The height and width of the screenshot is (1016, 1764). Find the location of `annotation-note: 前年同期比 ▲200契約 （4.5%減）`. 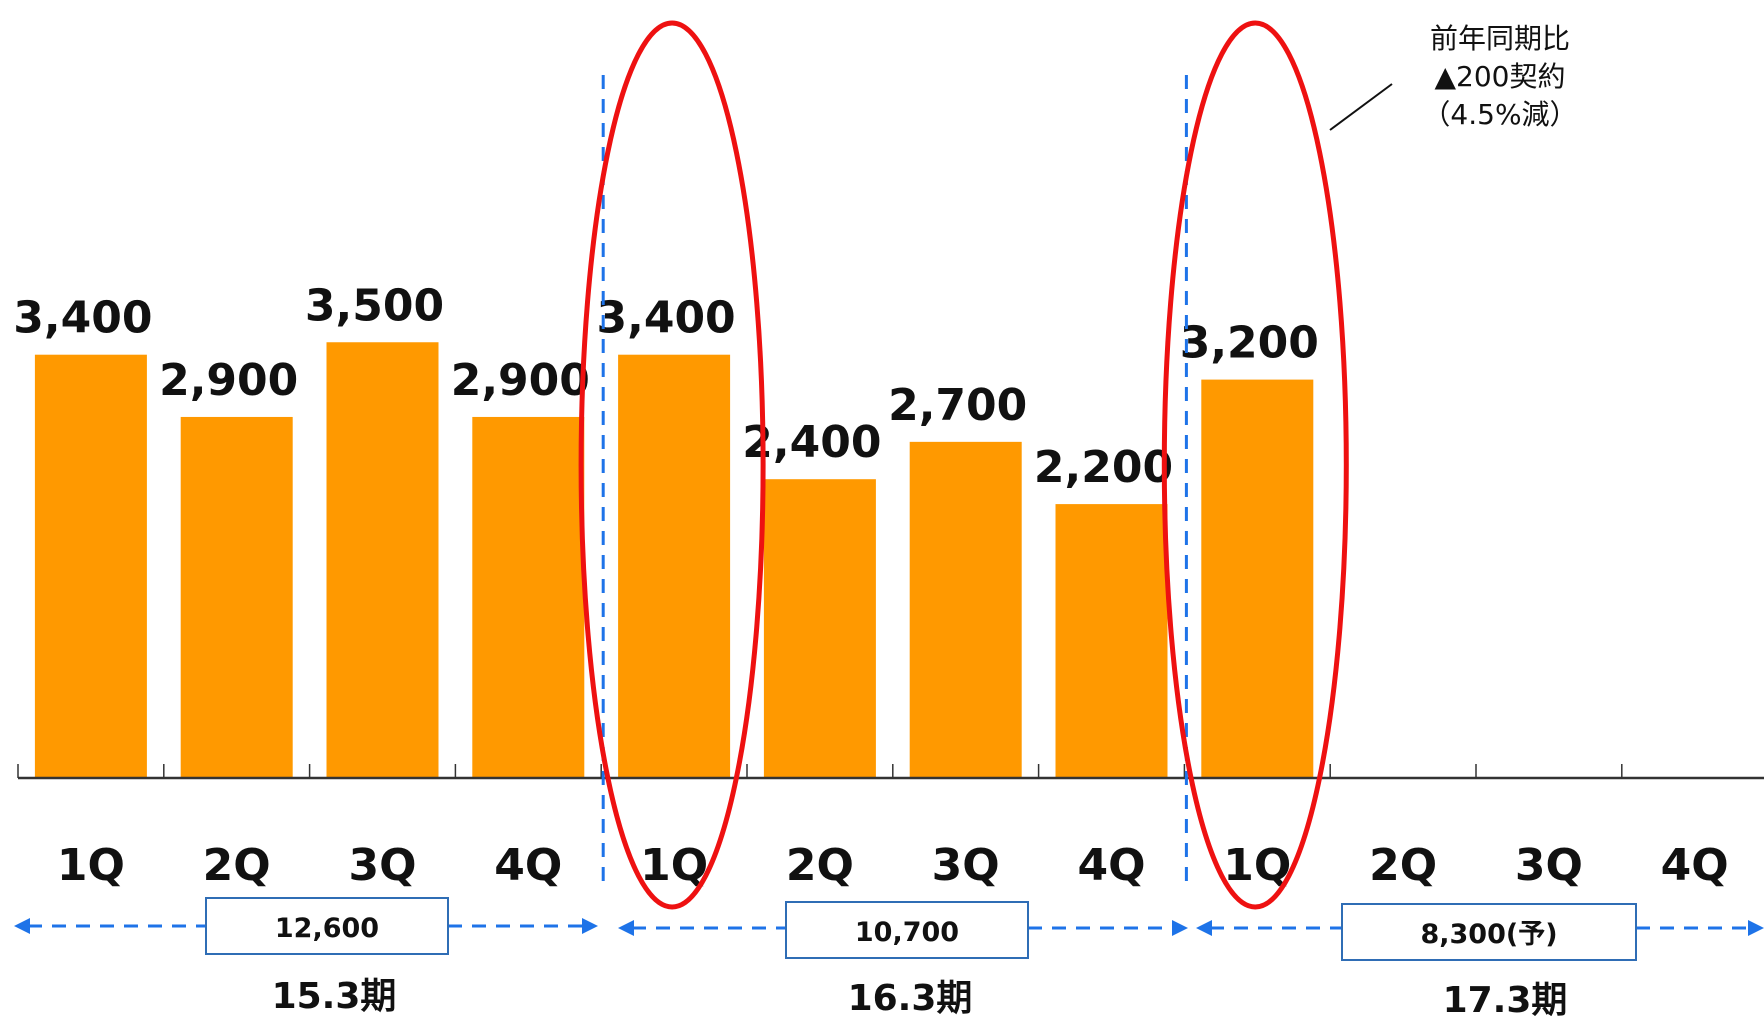

annotation-note: 前年同期比 ▲200契約 （4.5%減） is located at coordinates (1500, 77).